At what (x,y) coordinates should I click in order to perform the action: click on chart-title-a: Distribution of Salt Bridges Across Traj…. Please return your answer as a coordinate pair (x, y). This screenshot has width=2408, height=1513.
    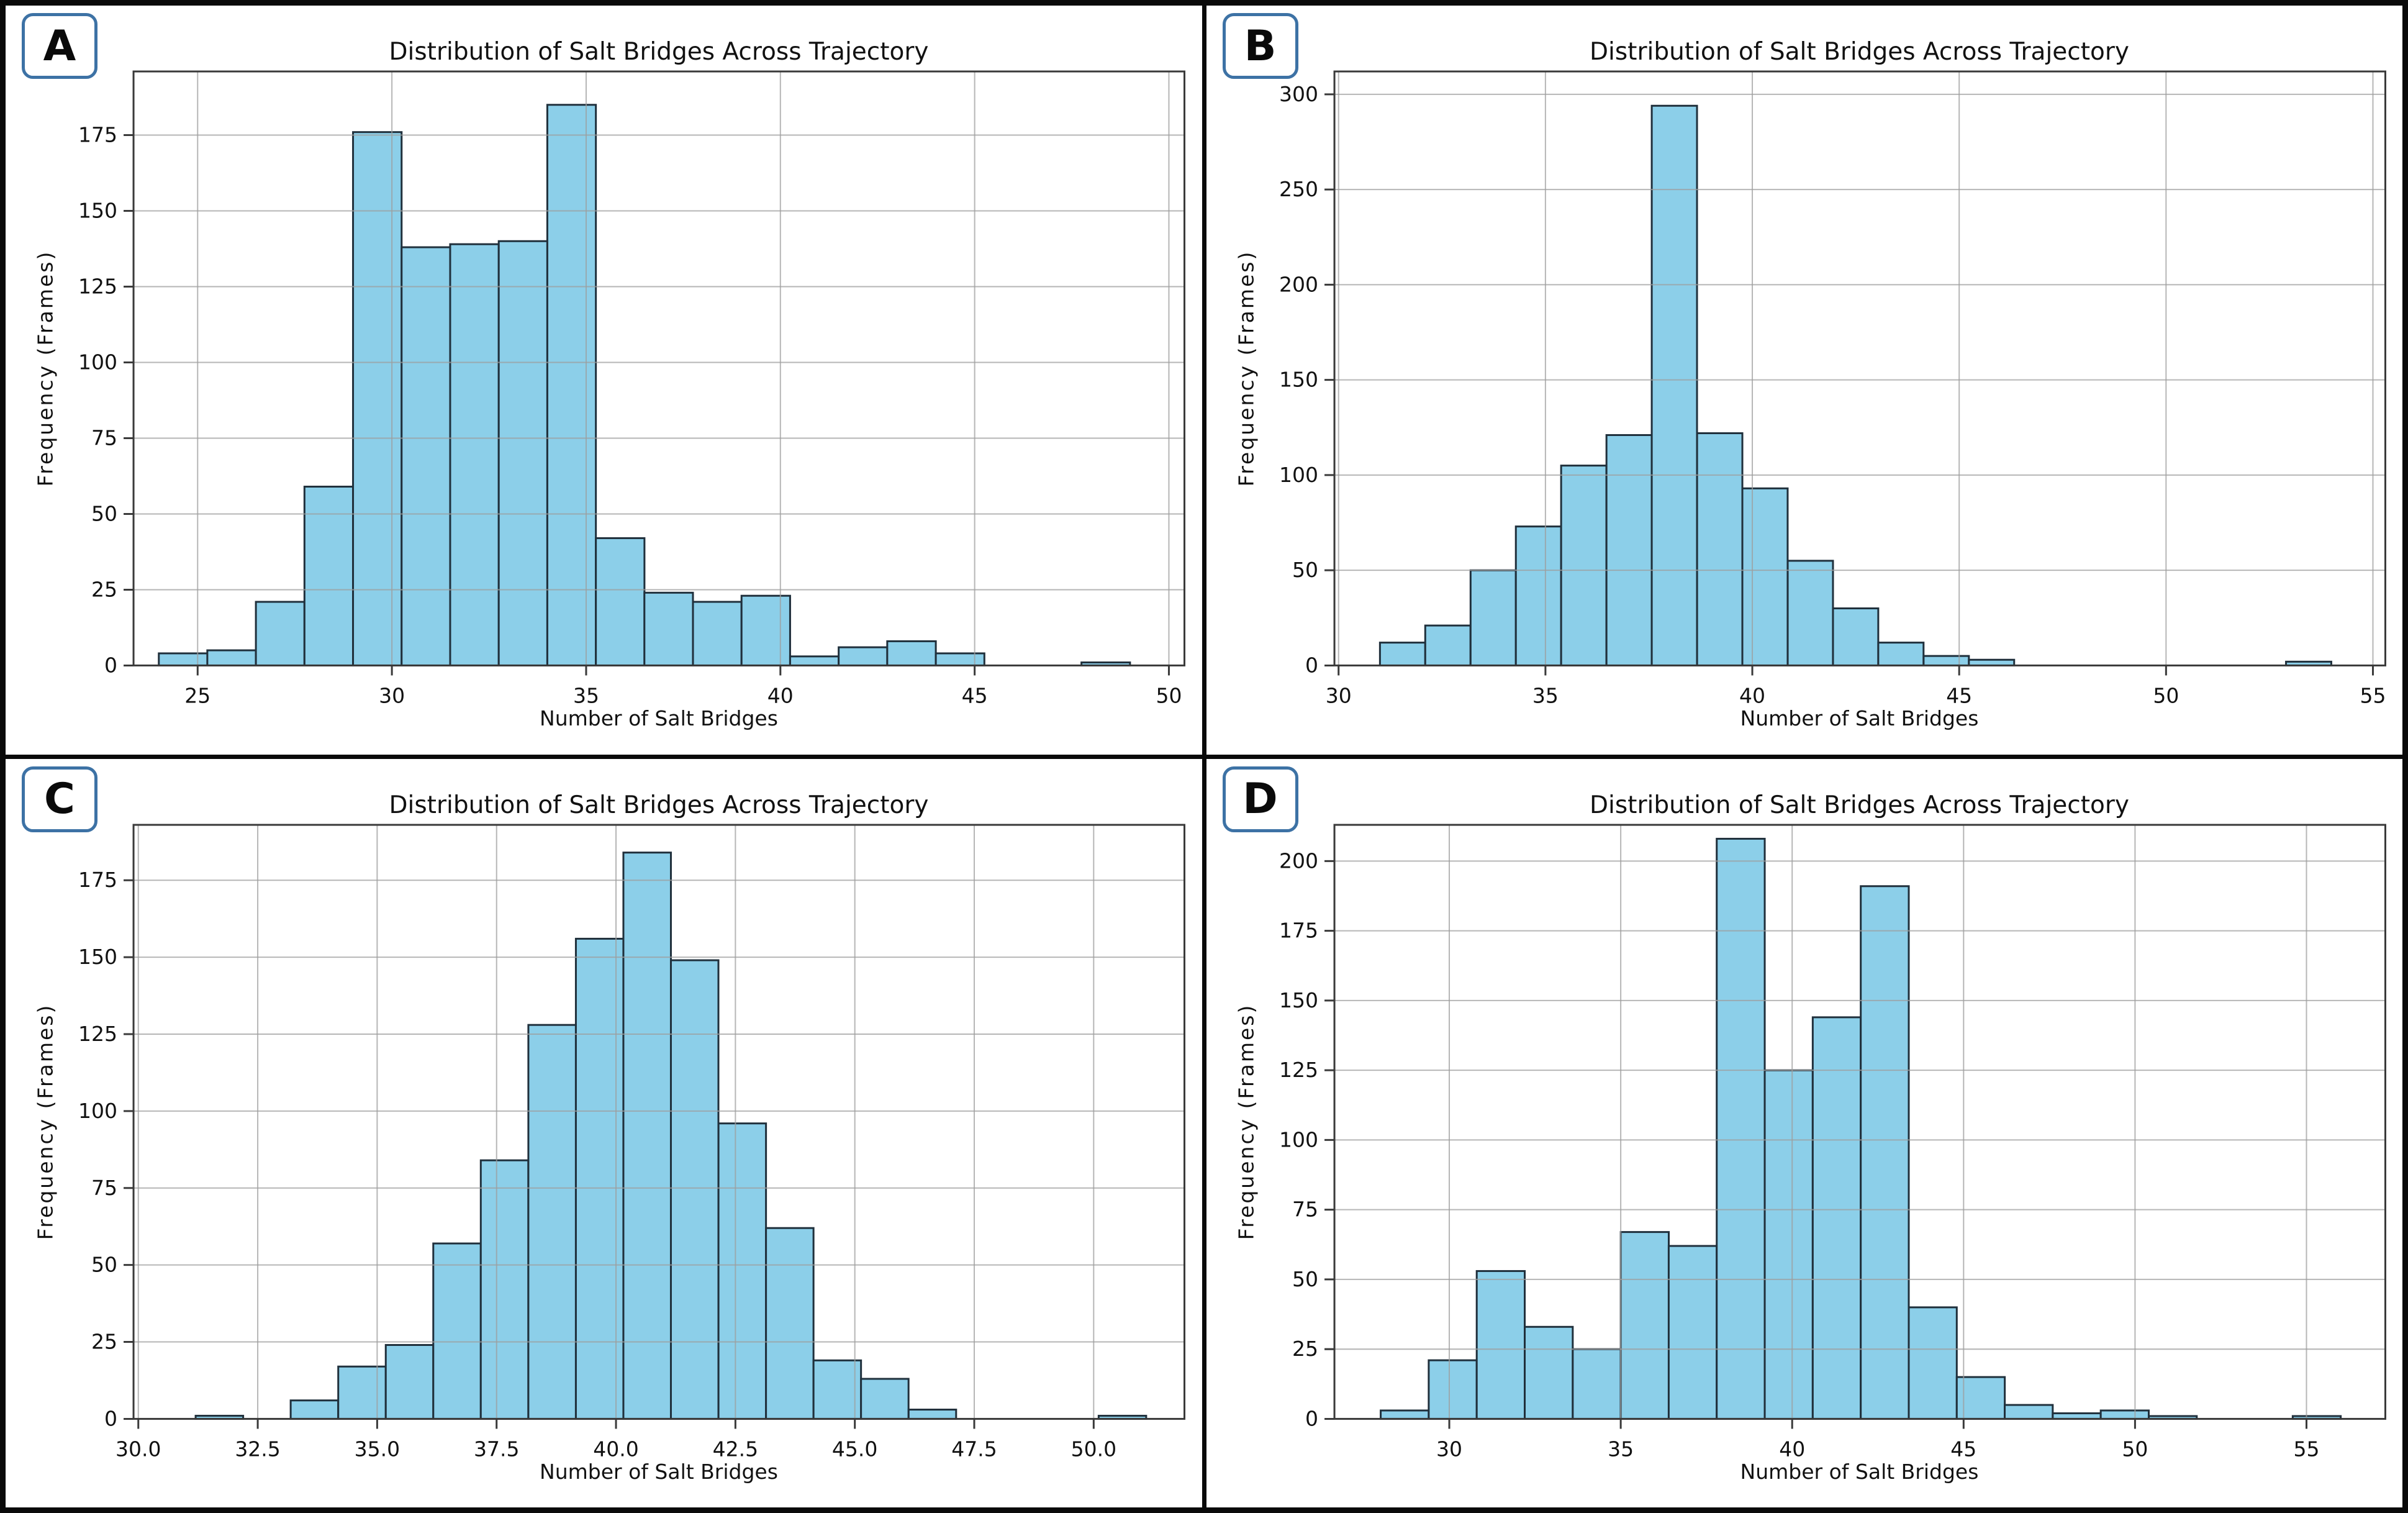
    Looking at the image, I should click on (659, 52).